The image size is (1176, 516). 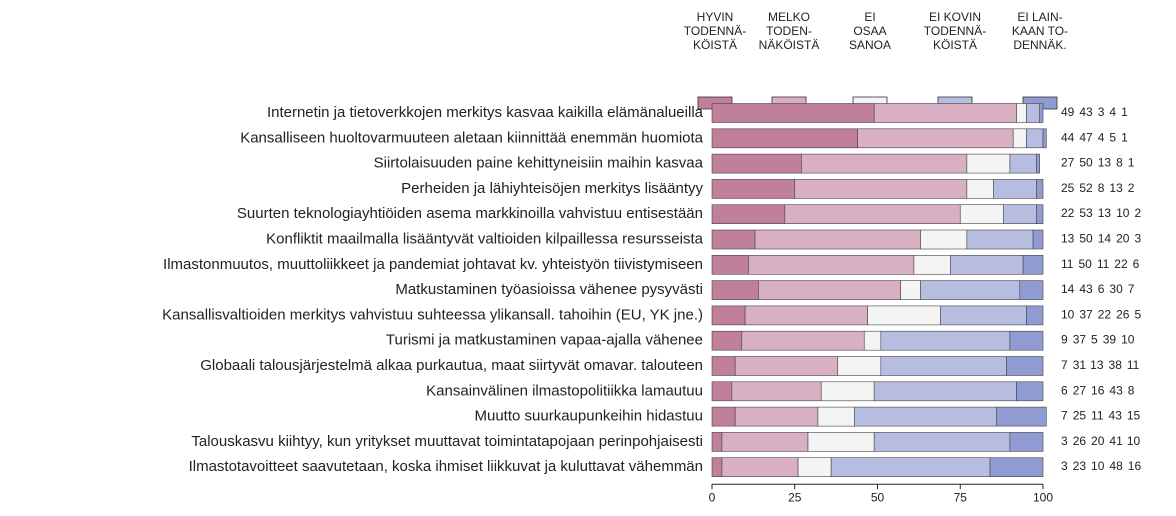 What do you see at coordinates (1064, 340) in the screenshot?
I see `value-label: 9` at bounding box center [1064, 340].